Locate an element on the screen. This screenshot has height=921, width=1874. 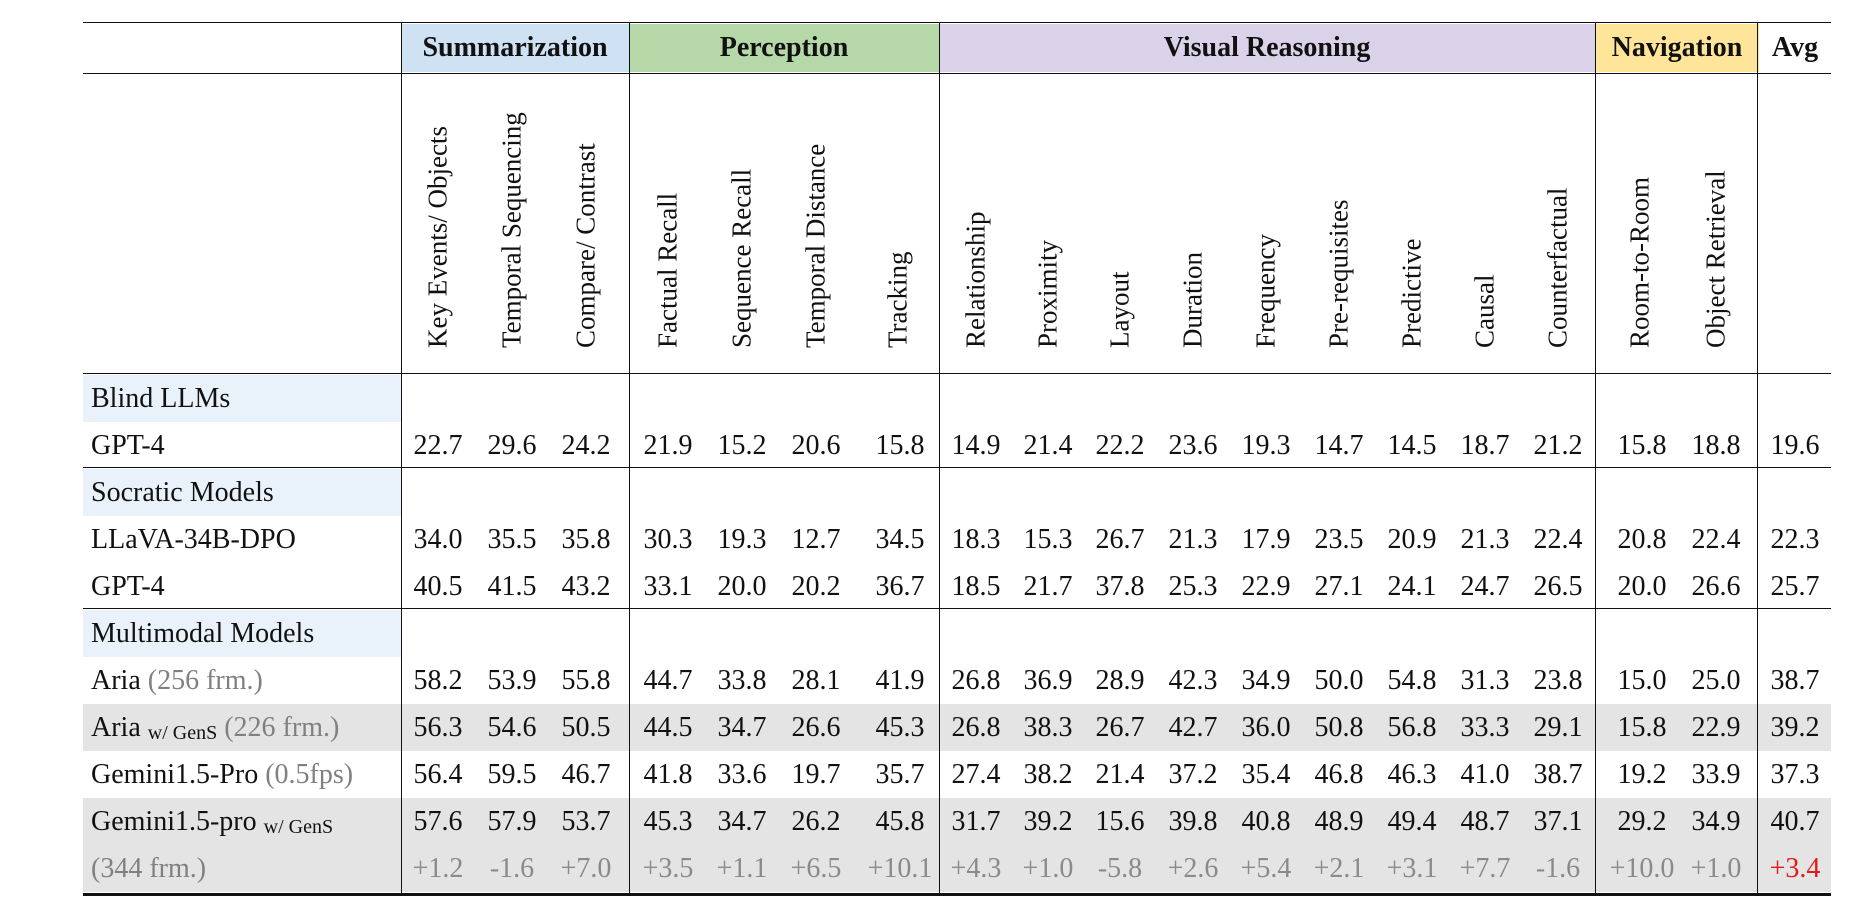
row-label: Gemini1.5-Pro (0.5fps) is located at coordinates (222, 774).